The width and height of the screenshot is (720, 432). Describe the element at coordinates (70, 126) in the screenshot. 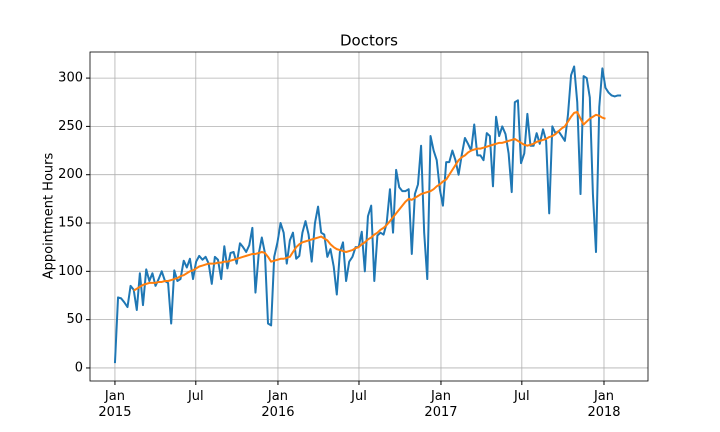

I see `y-tick-label: 250` at that location.